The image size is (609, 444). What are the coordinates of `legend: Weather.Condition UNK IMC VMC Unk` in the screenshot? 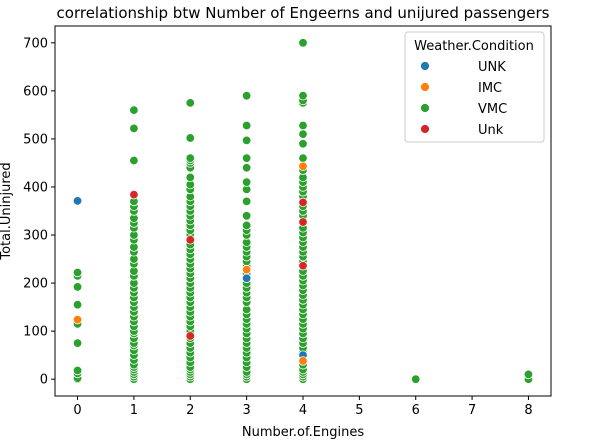 It's located at (474, 87).